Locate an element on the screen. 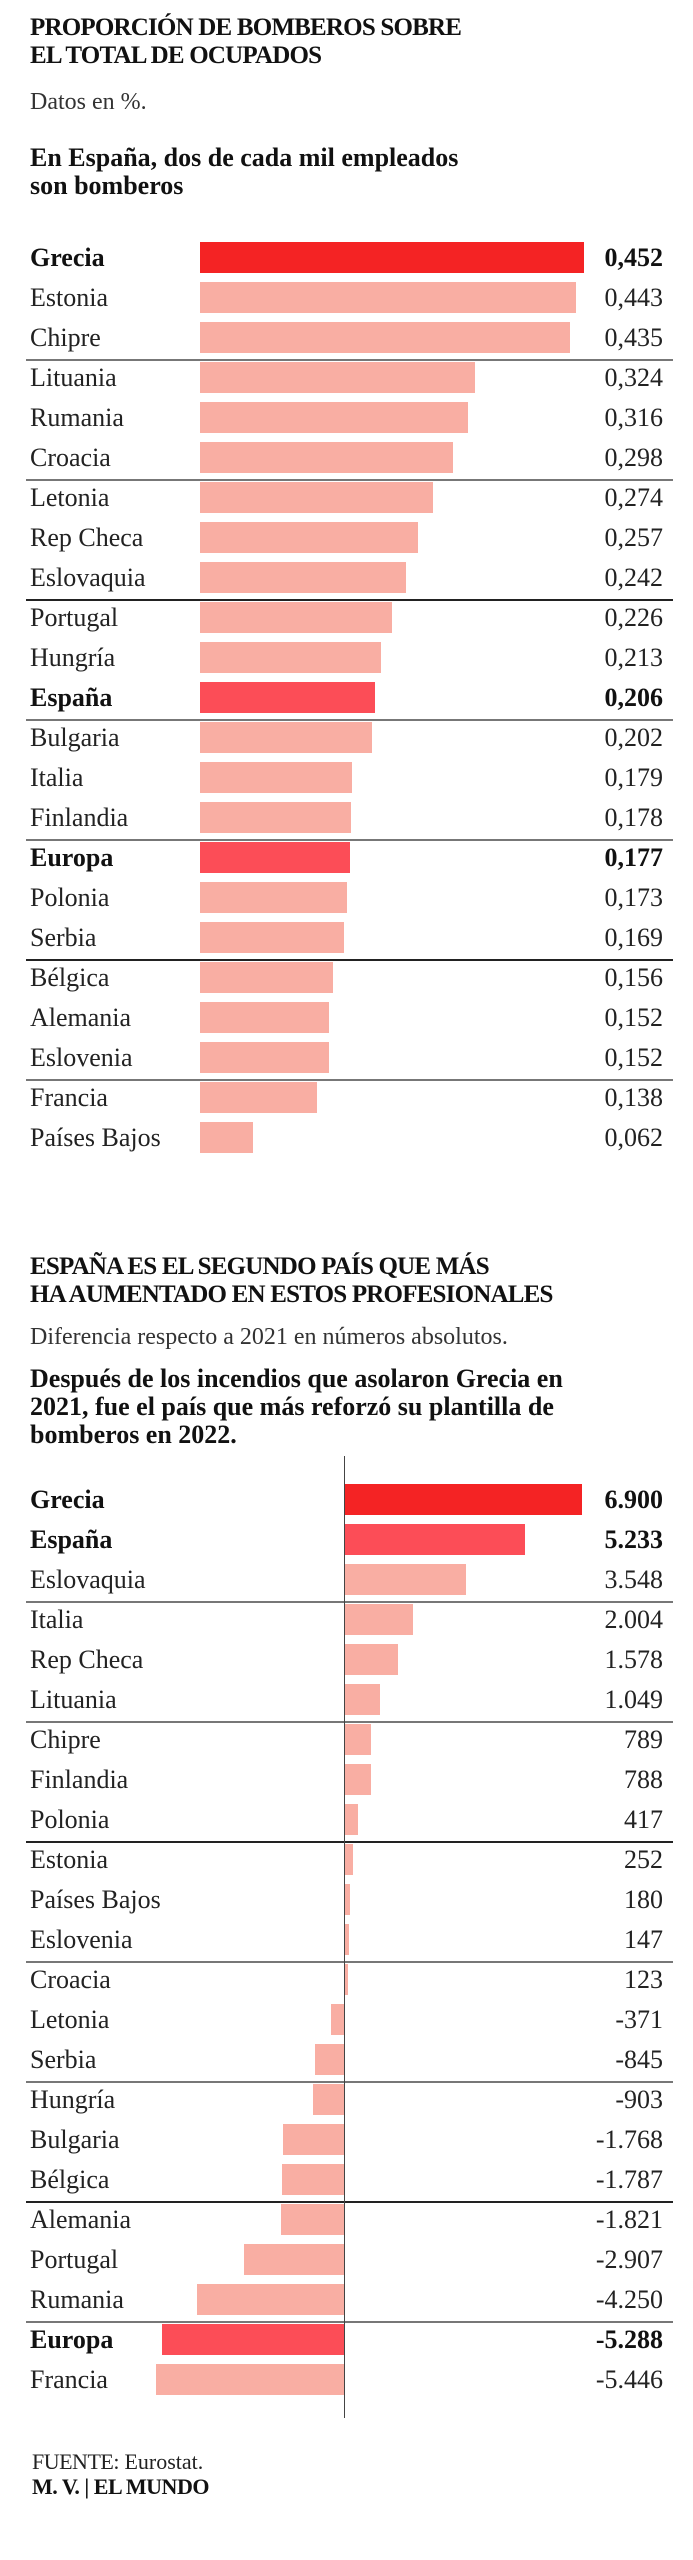  category-label: Finlandia is located at coordinates (79, 817).